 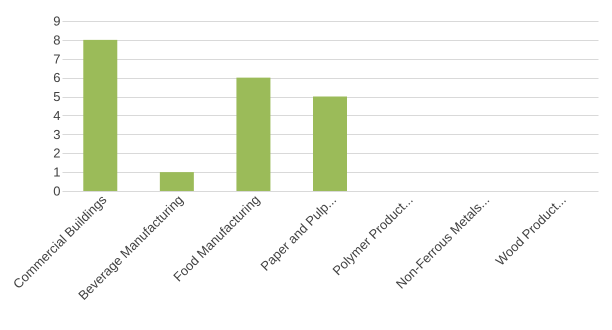 I want to click on y-tick-label: 5, so click(x=56, y=96).